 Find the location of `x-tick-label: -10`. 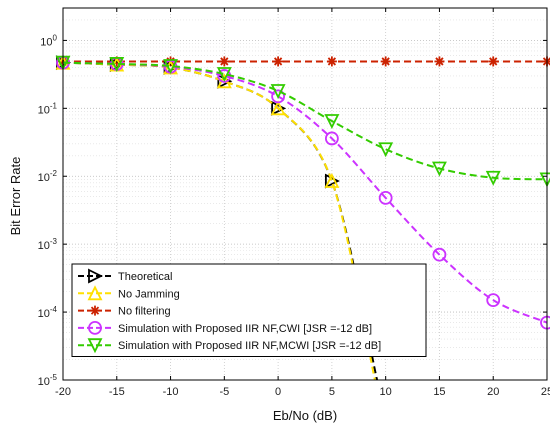

x-tick-label: -10 is located at coordinates (171, 392).